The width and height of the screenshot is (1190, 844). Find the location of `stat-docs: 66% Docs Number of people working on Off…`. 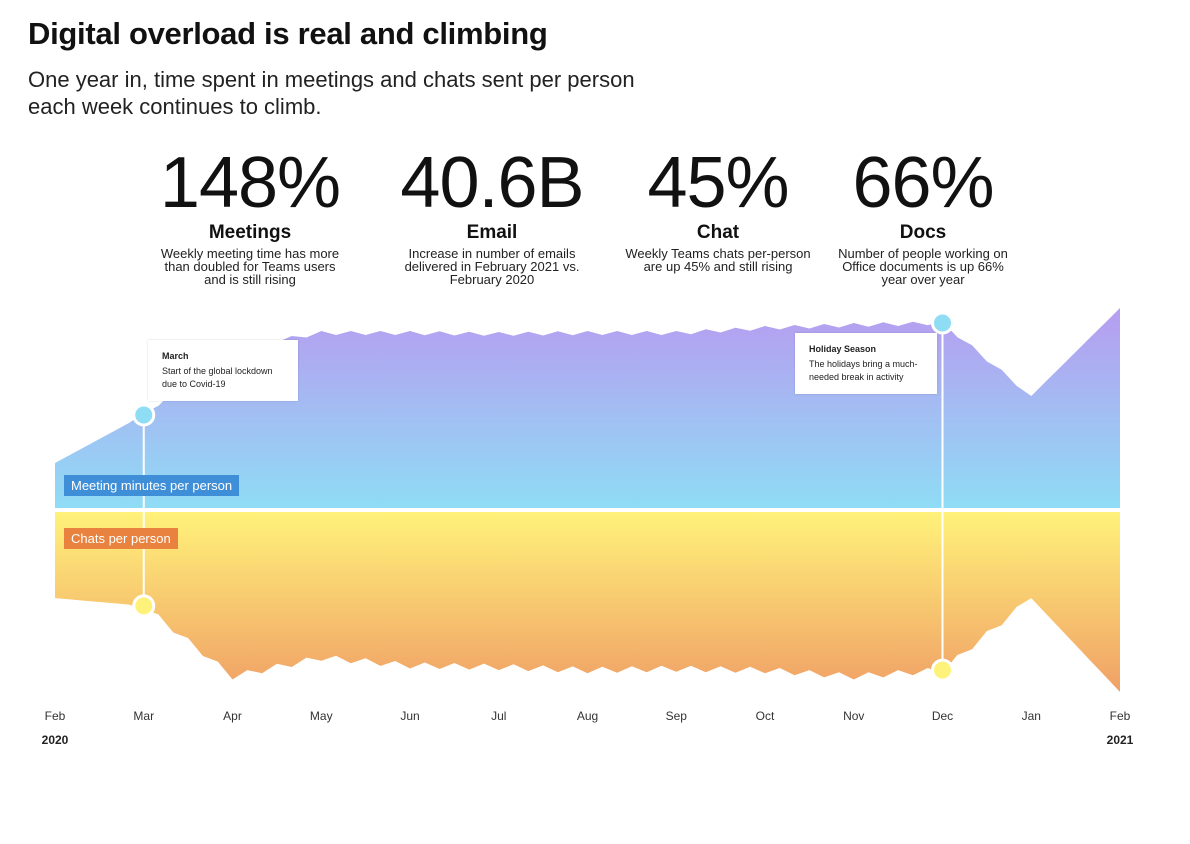

stat-docs: 66% Docs Number of people working on Off… is located at coordinates (923, 213).